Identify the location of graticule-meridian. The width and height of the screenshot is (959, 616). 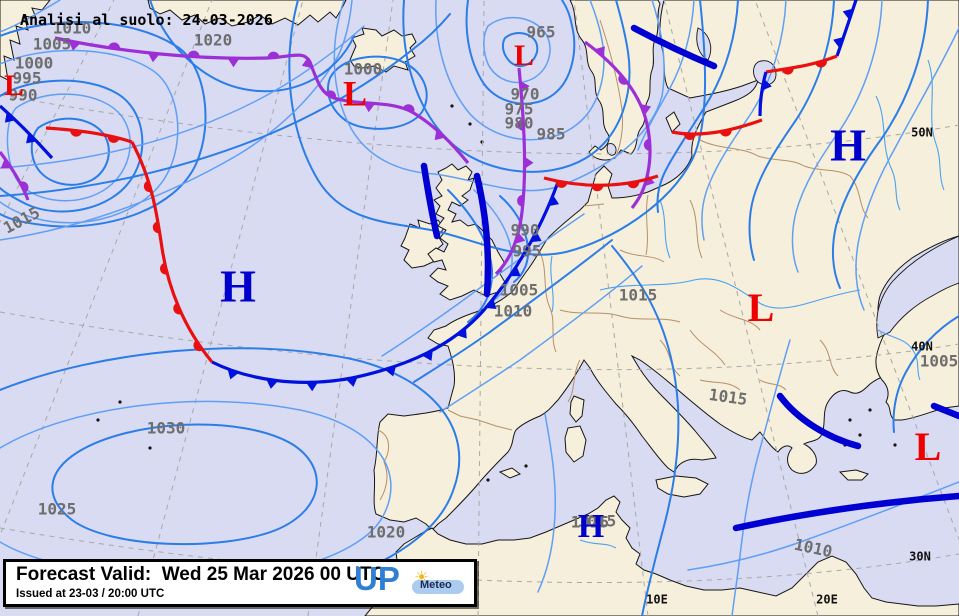
(350, 308).